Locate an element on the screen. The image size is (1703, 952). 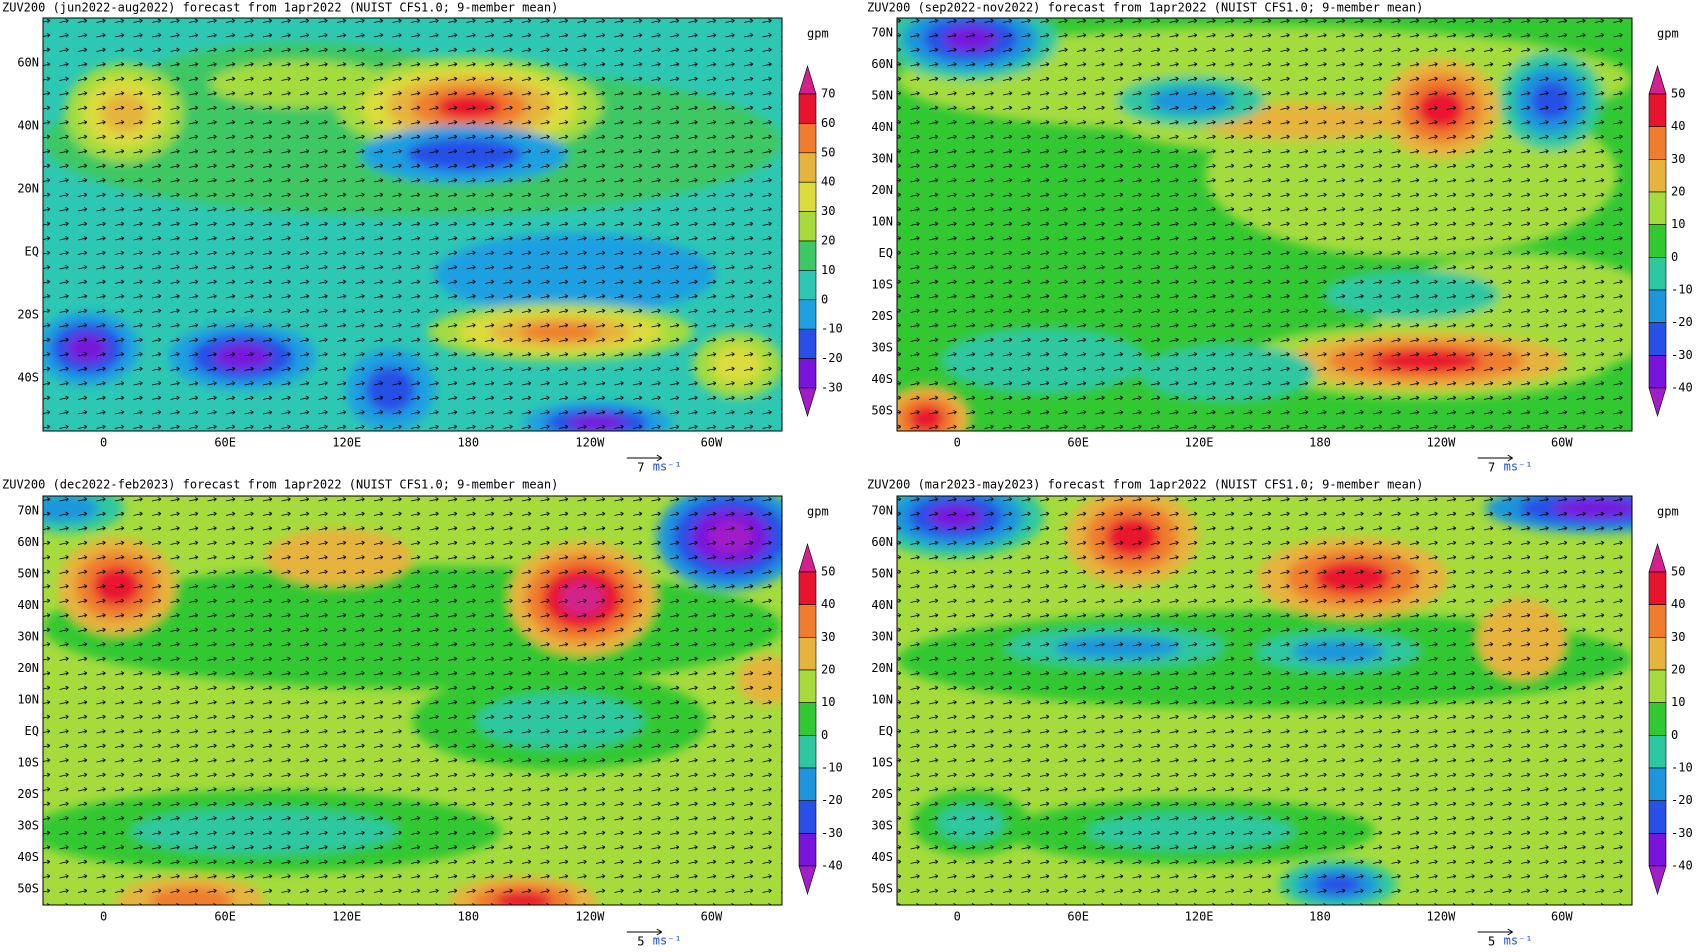
y-axis-label: 50S is located at coordinates (28, 889).